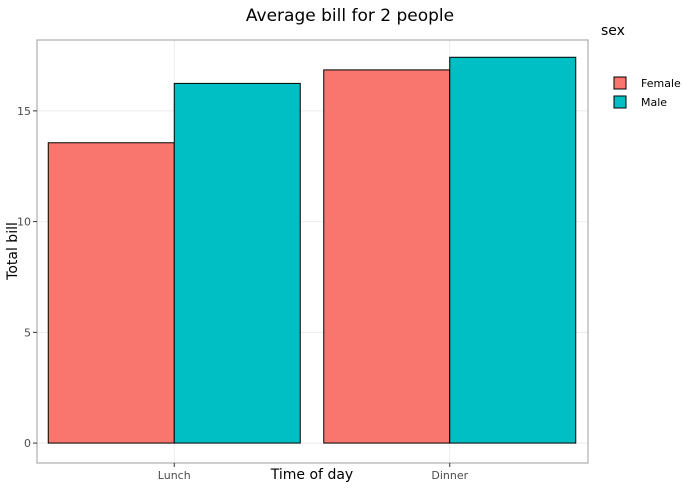 Image resolution: width=700 pixels, height=500 pixels. What do you see at coordinates (620, 83) in the screenshot?
I see `legend-swatch-female` at bounding box center [620, 83].